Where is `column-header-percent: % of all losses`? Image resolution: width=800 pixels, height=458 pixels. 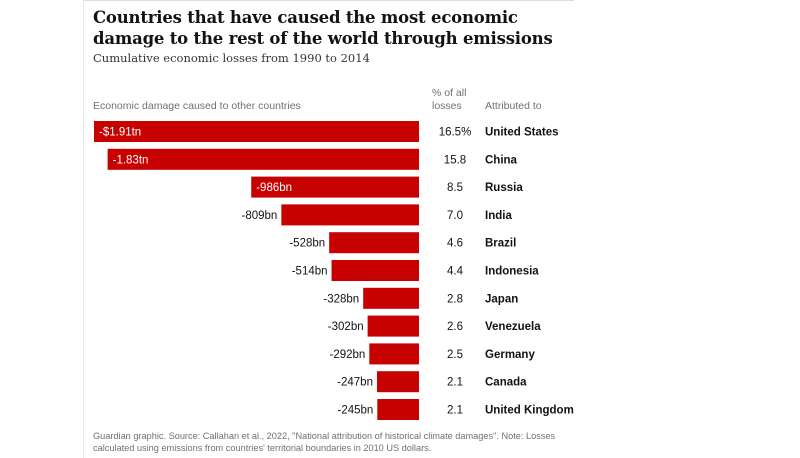 column-header-percent: % of all losses is located at coordinates (449, 99).